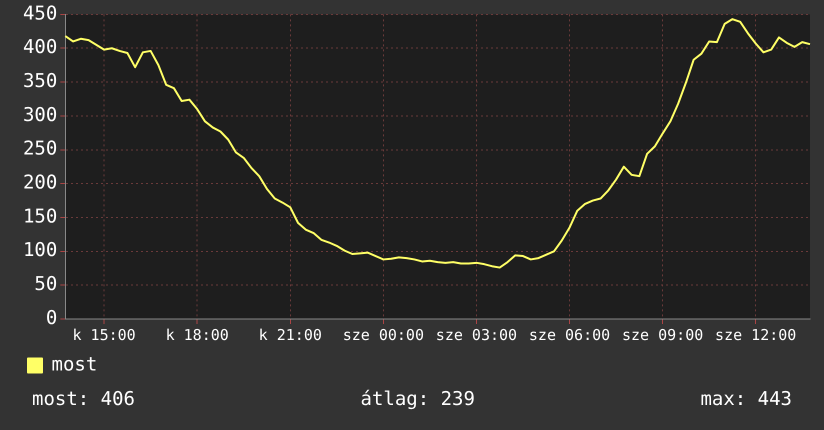 Image resolution: width=824 pixels, height=430 pixels. I want to click on y-tick-label: 400, so click(40, 47).